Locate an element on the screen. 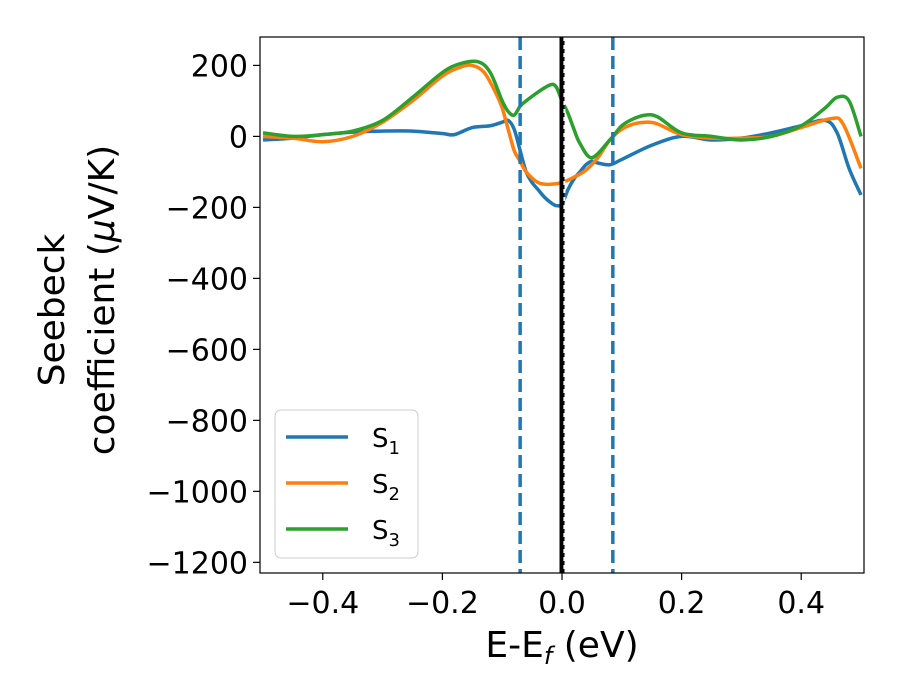 This screenshot has width=900, height=700. legend: S1 S2 S3 is located at coordinates (346, 484).